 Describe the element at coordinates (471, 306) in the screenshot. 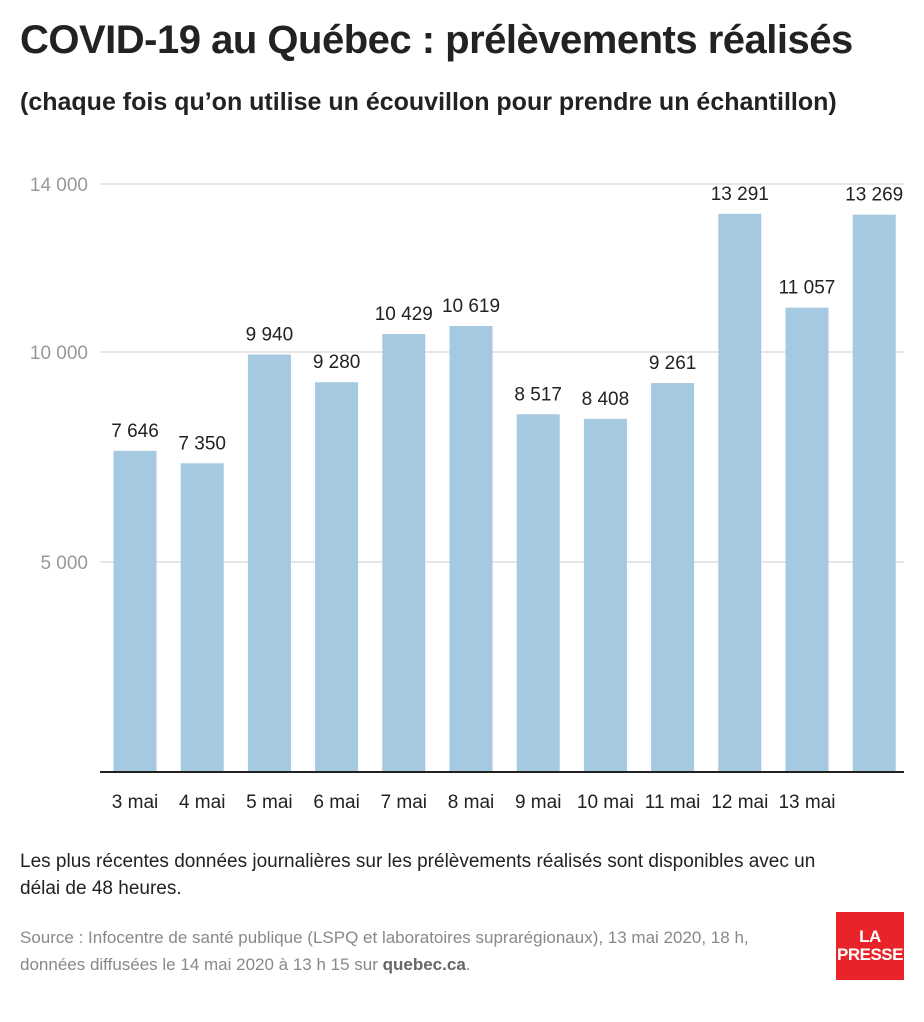

I see `value-label: 10 619` at that location.